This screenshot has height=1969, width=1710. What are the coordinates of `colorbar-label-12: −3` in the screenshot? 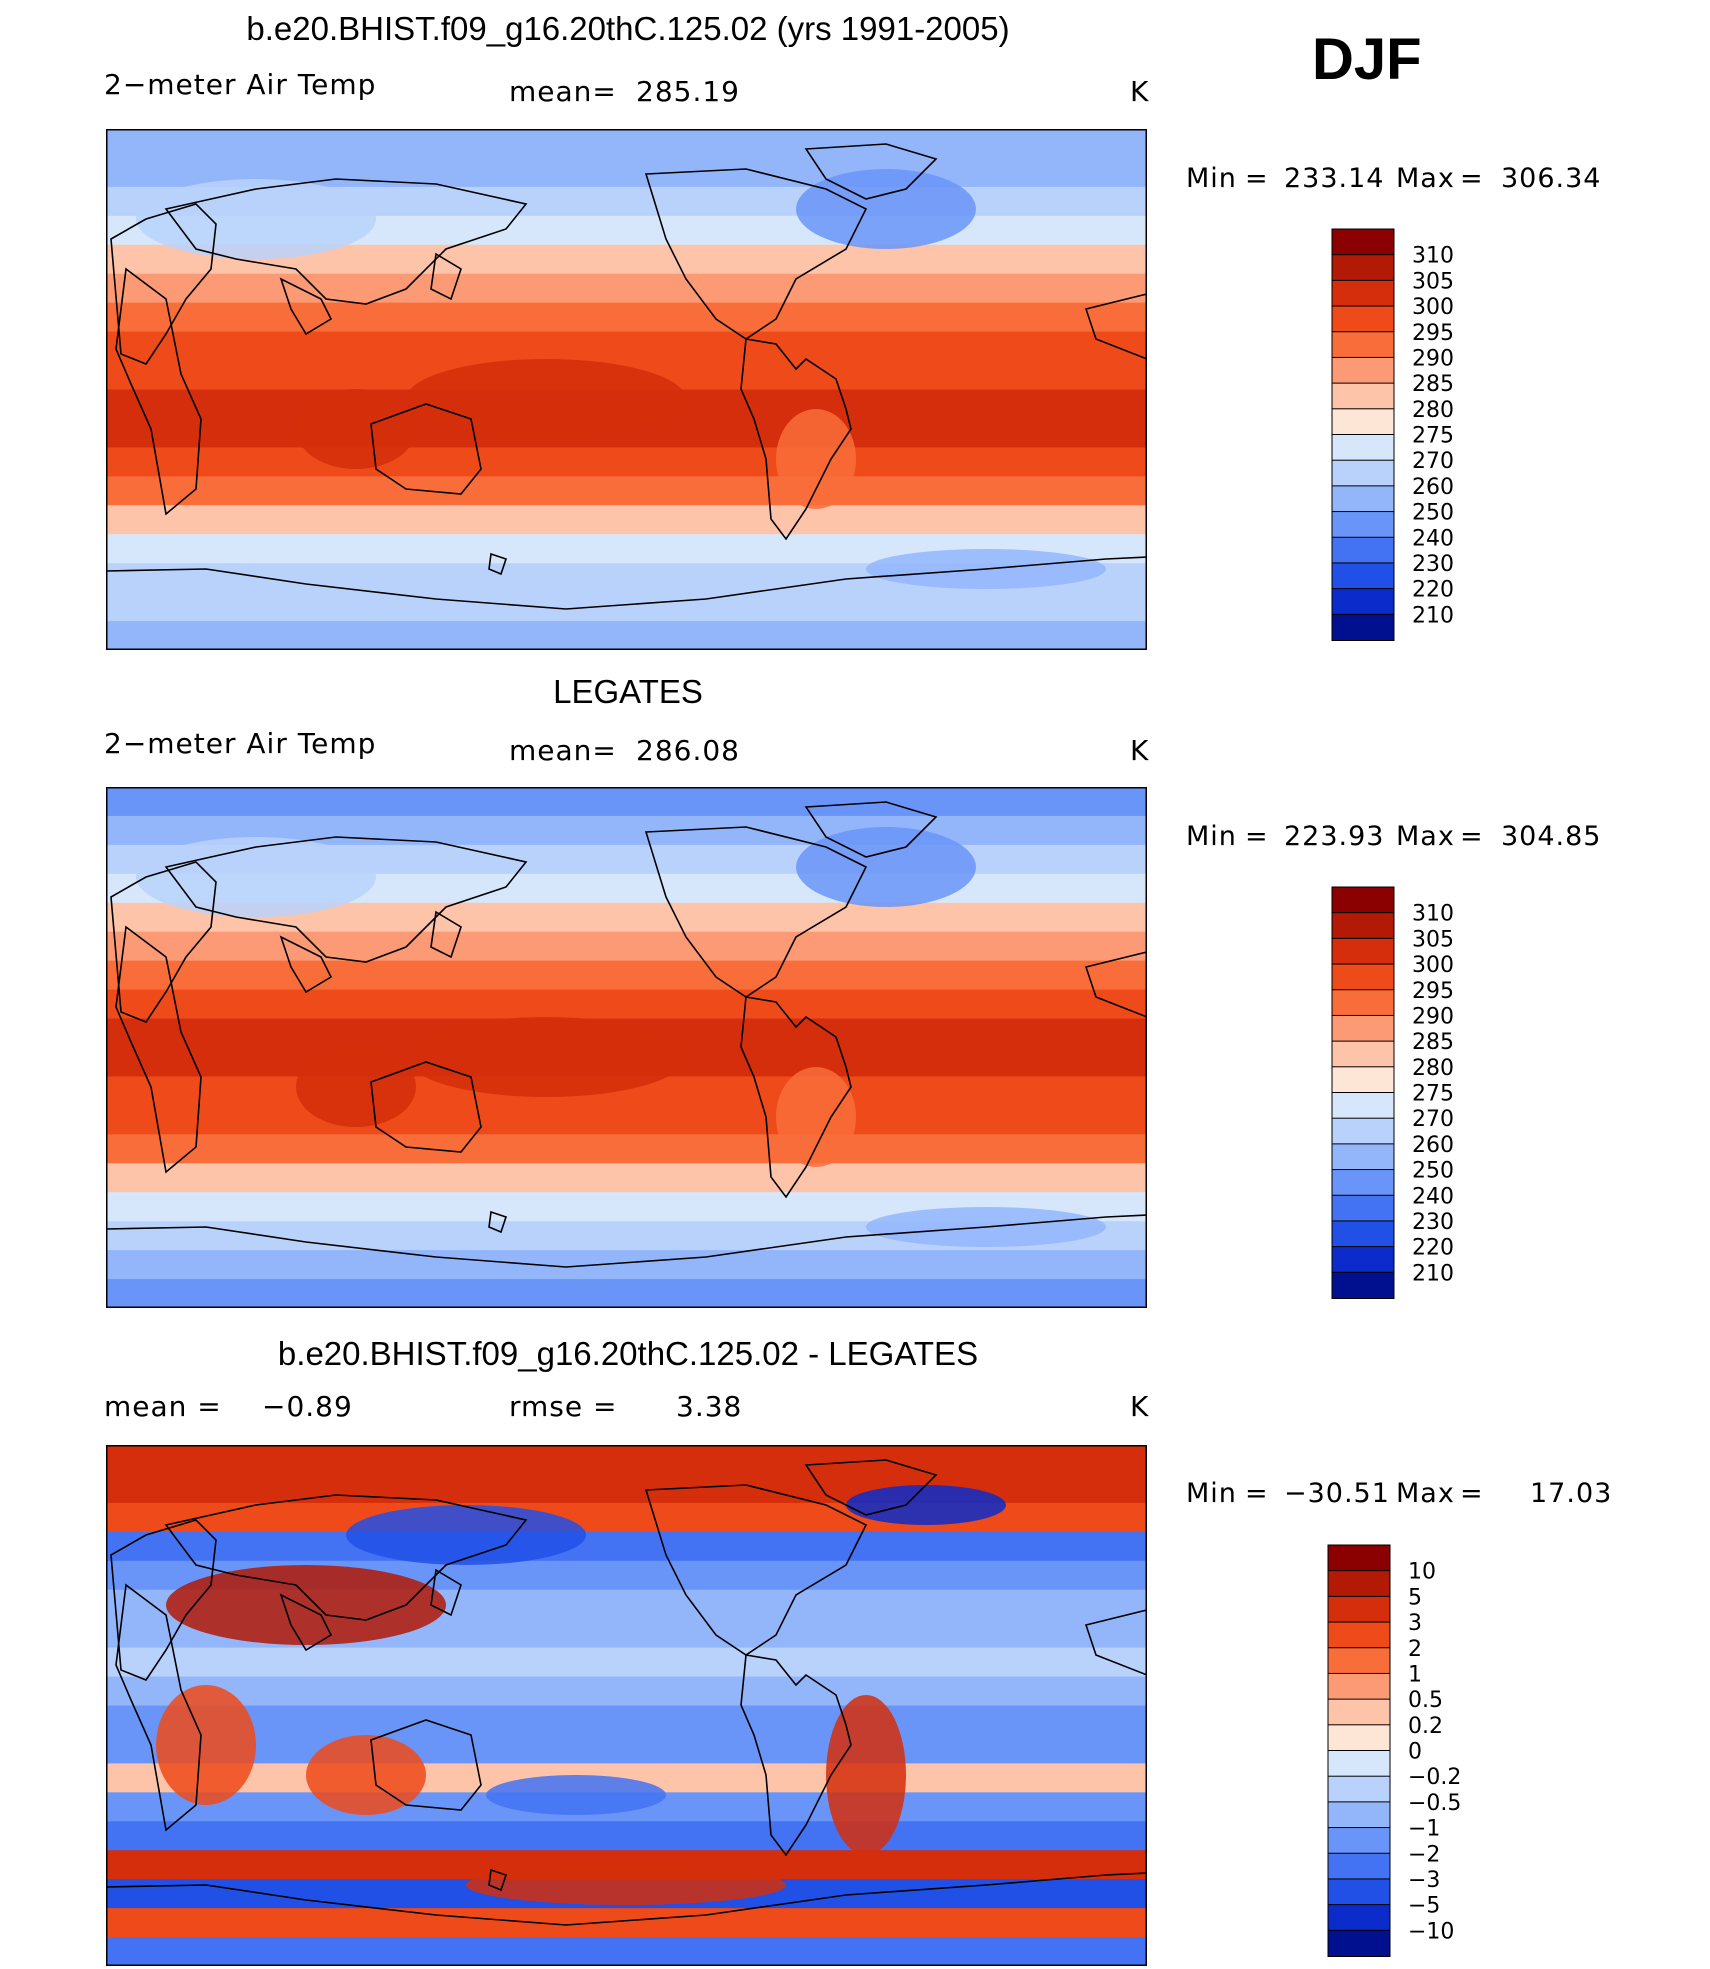 It's located at (1424, 1880).